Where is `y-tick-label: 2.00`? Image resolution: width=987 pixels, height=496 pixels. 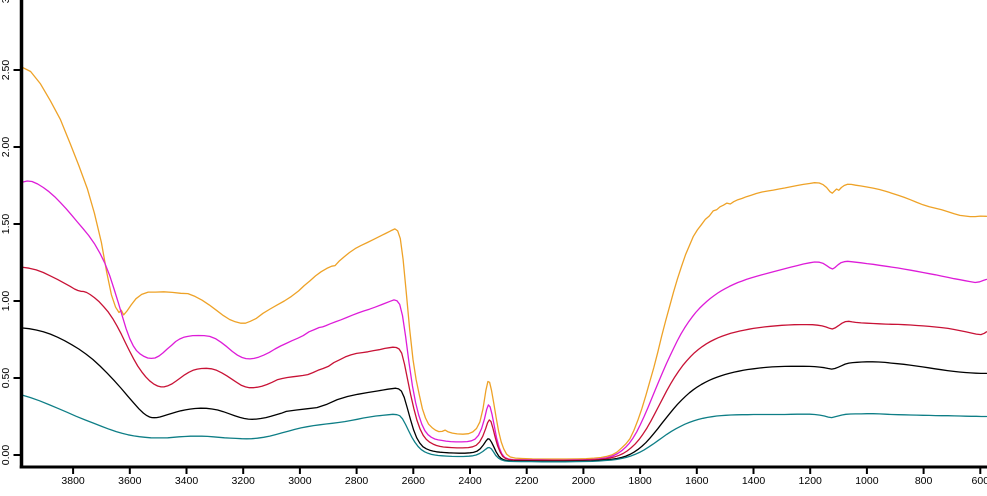
y-tick-label: 2.00 is located at coordinates (6, 147).